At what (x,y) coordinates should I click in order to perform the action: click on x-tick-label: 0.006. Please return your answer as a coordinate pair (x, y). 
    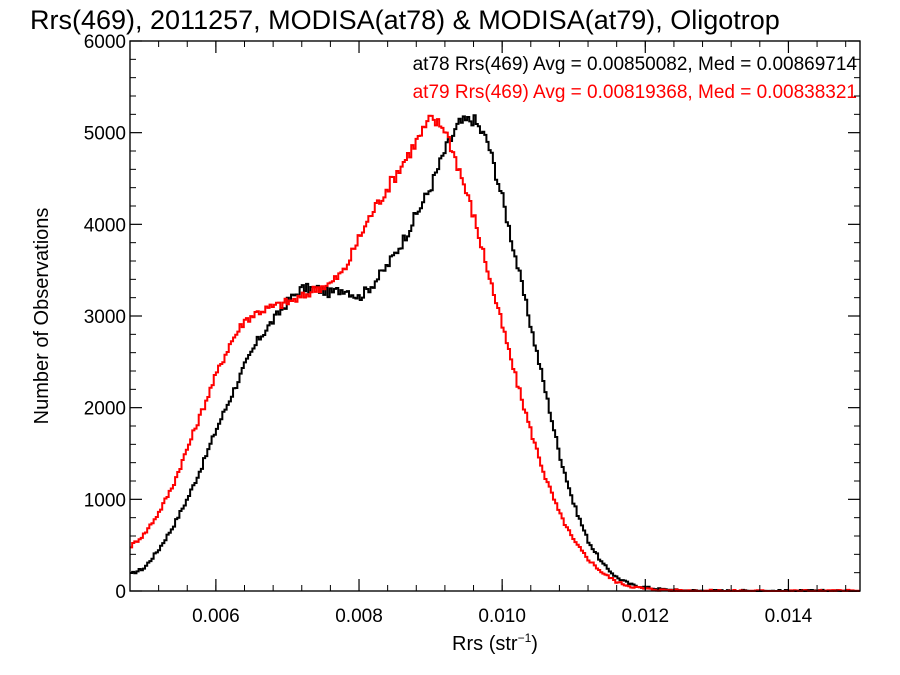
    Looking at the image, I should click on (216, 616).